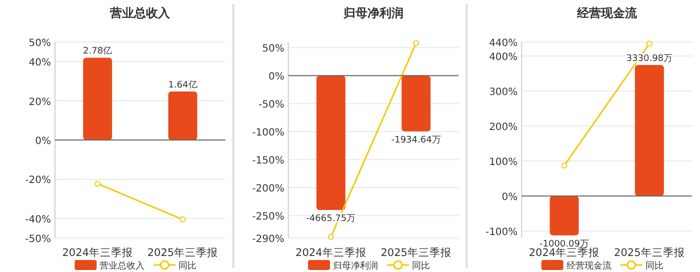  I want to click on chart-title: 归母净利润, so click(373, 13).